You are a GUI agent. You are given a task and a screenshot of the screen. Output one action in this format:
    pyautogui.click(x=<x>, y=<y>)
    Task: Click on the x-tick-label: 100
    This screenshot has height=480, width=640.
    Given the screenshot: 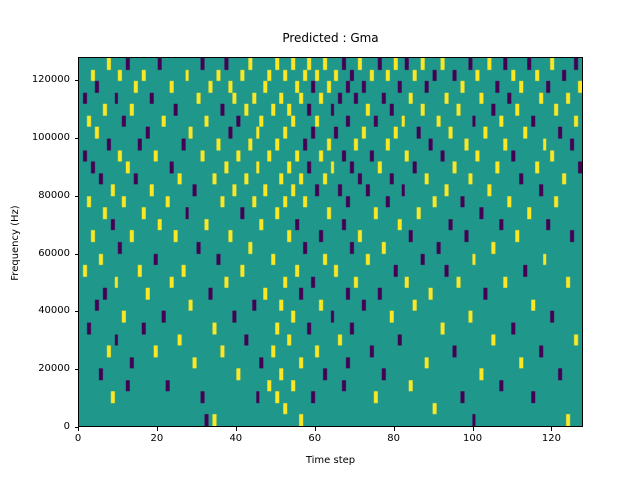 What is the action you would take?
    pyautogui.click(x=472, y=438)
    